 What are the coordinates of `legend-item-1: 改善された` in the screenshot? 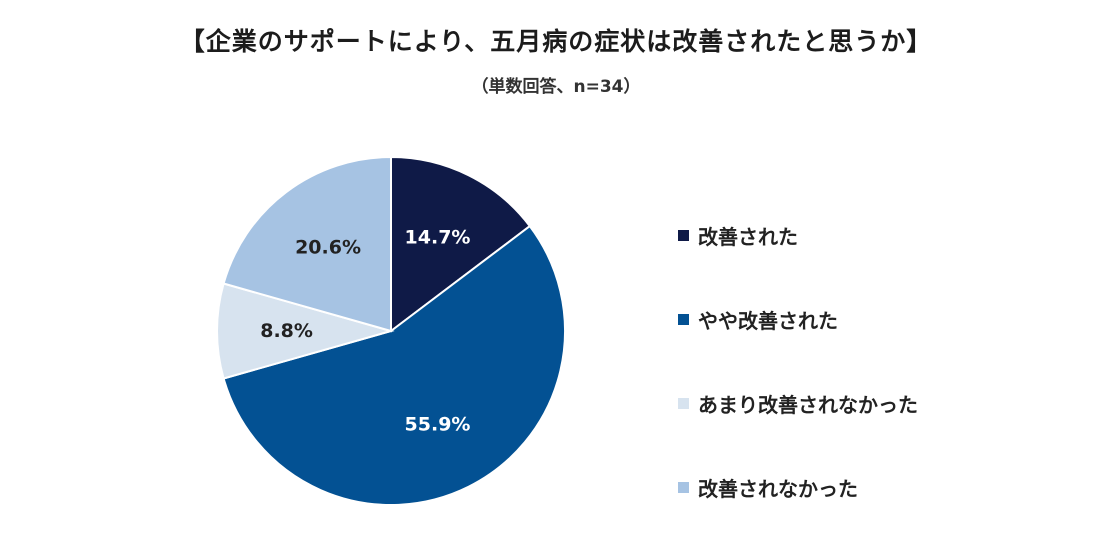 It's located at (798, 235).